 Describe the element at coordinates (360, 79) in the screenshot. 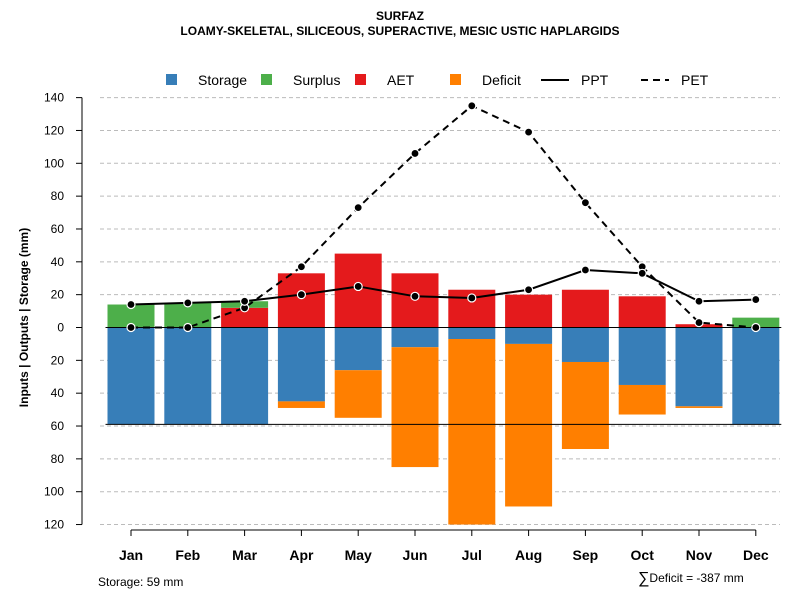

I see `legend-swatch-aet` at that location.